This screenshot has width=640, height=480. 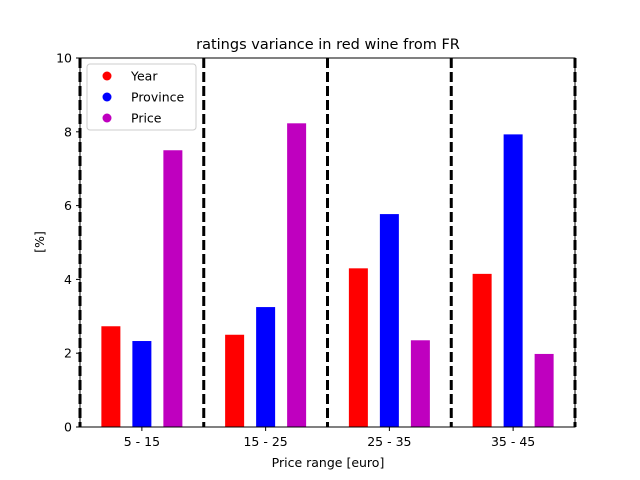 I want to click on legend-marker-year, so click(x=107, y=76).